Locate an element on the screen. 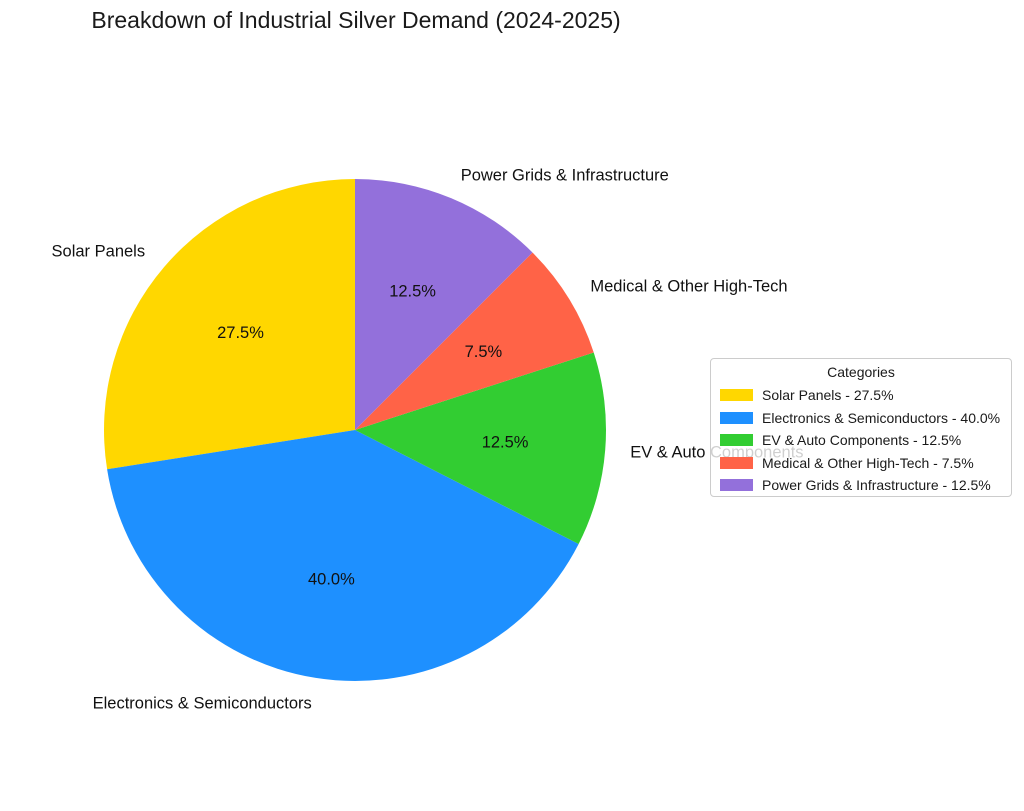  legend-swatch-power-grids-infrastructure is located at coordinates (736, 485).